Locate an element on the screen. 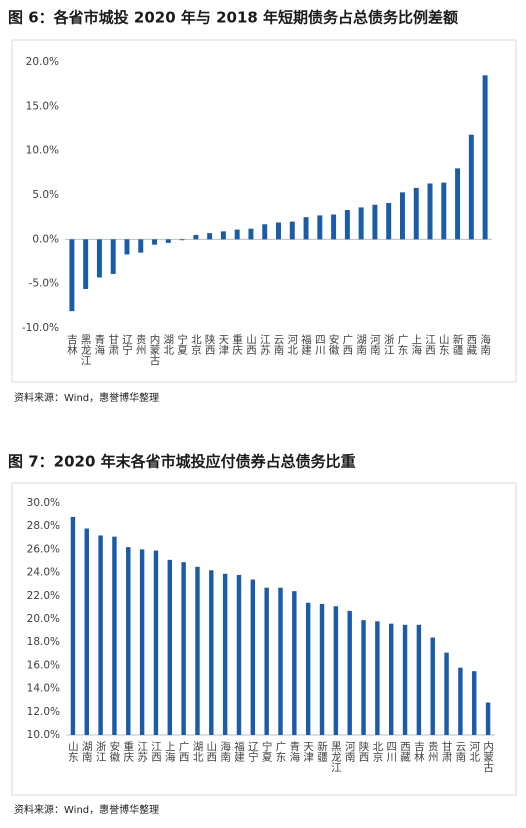 The image size is (526, 828). x-tick-label: 天津 is located at coordinates (308, 752).